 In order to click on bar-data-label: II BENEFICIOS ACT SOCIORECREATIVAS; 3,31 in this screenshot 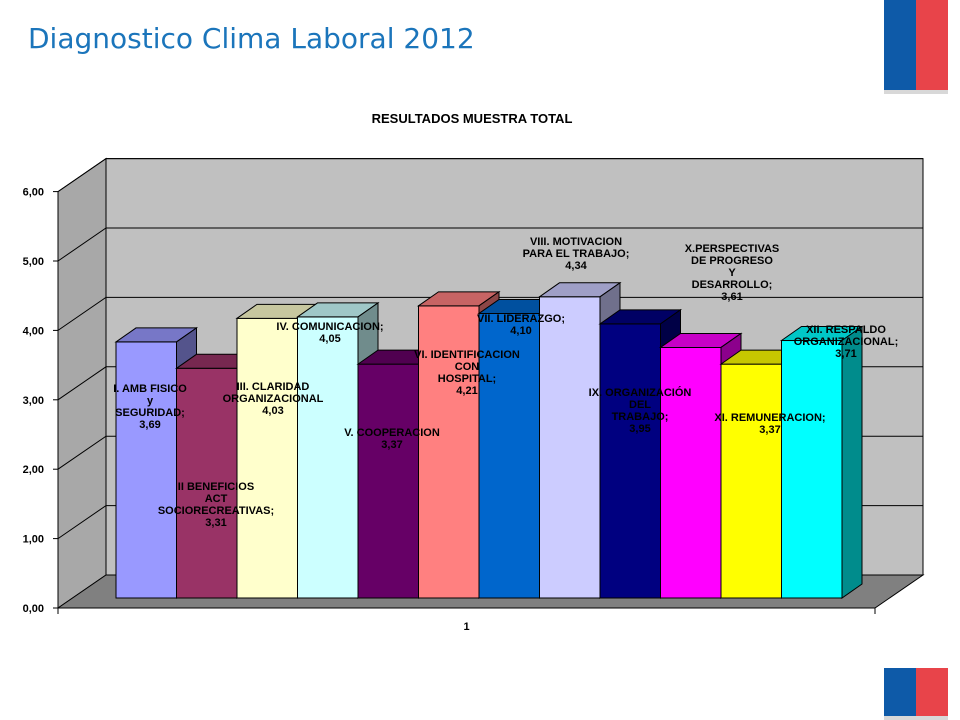, I will do `click(216, 505)`.